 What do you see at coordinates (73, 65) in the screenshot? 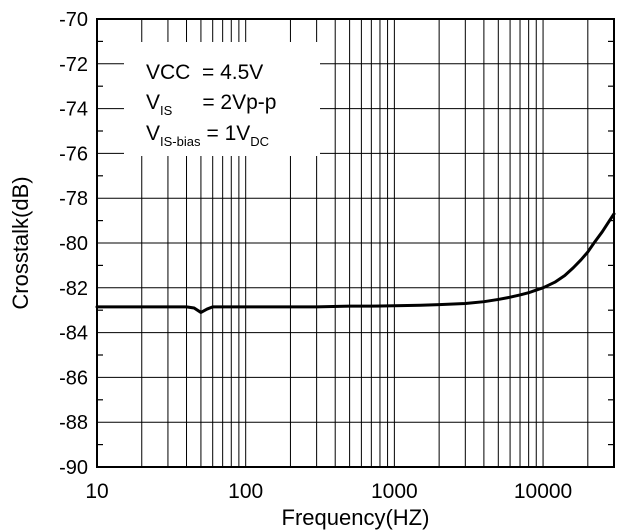
I see `y-tick-label: -72` at bounding box center [73, 65].